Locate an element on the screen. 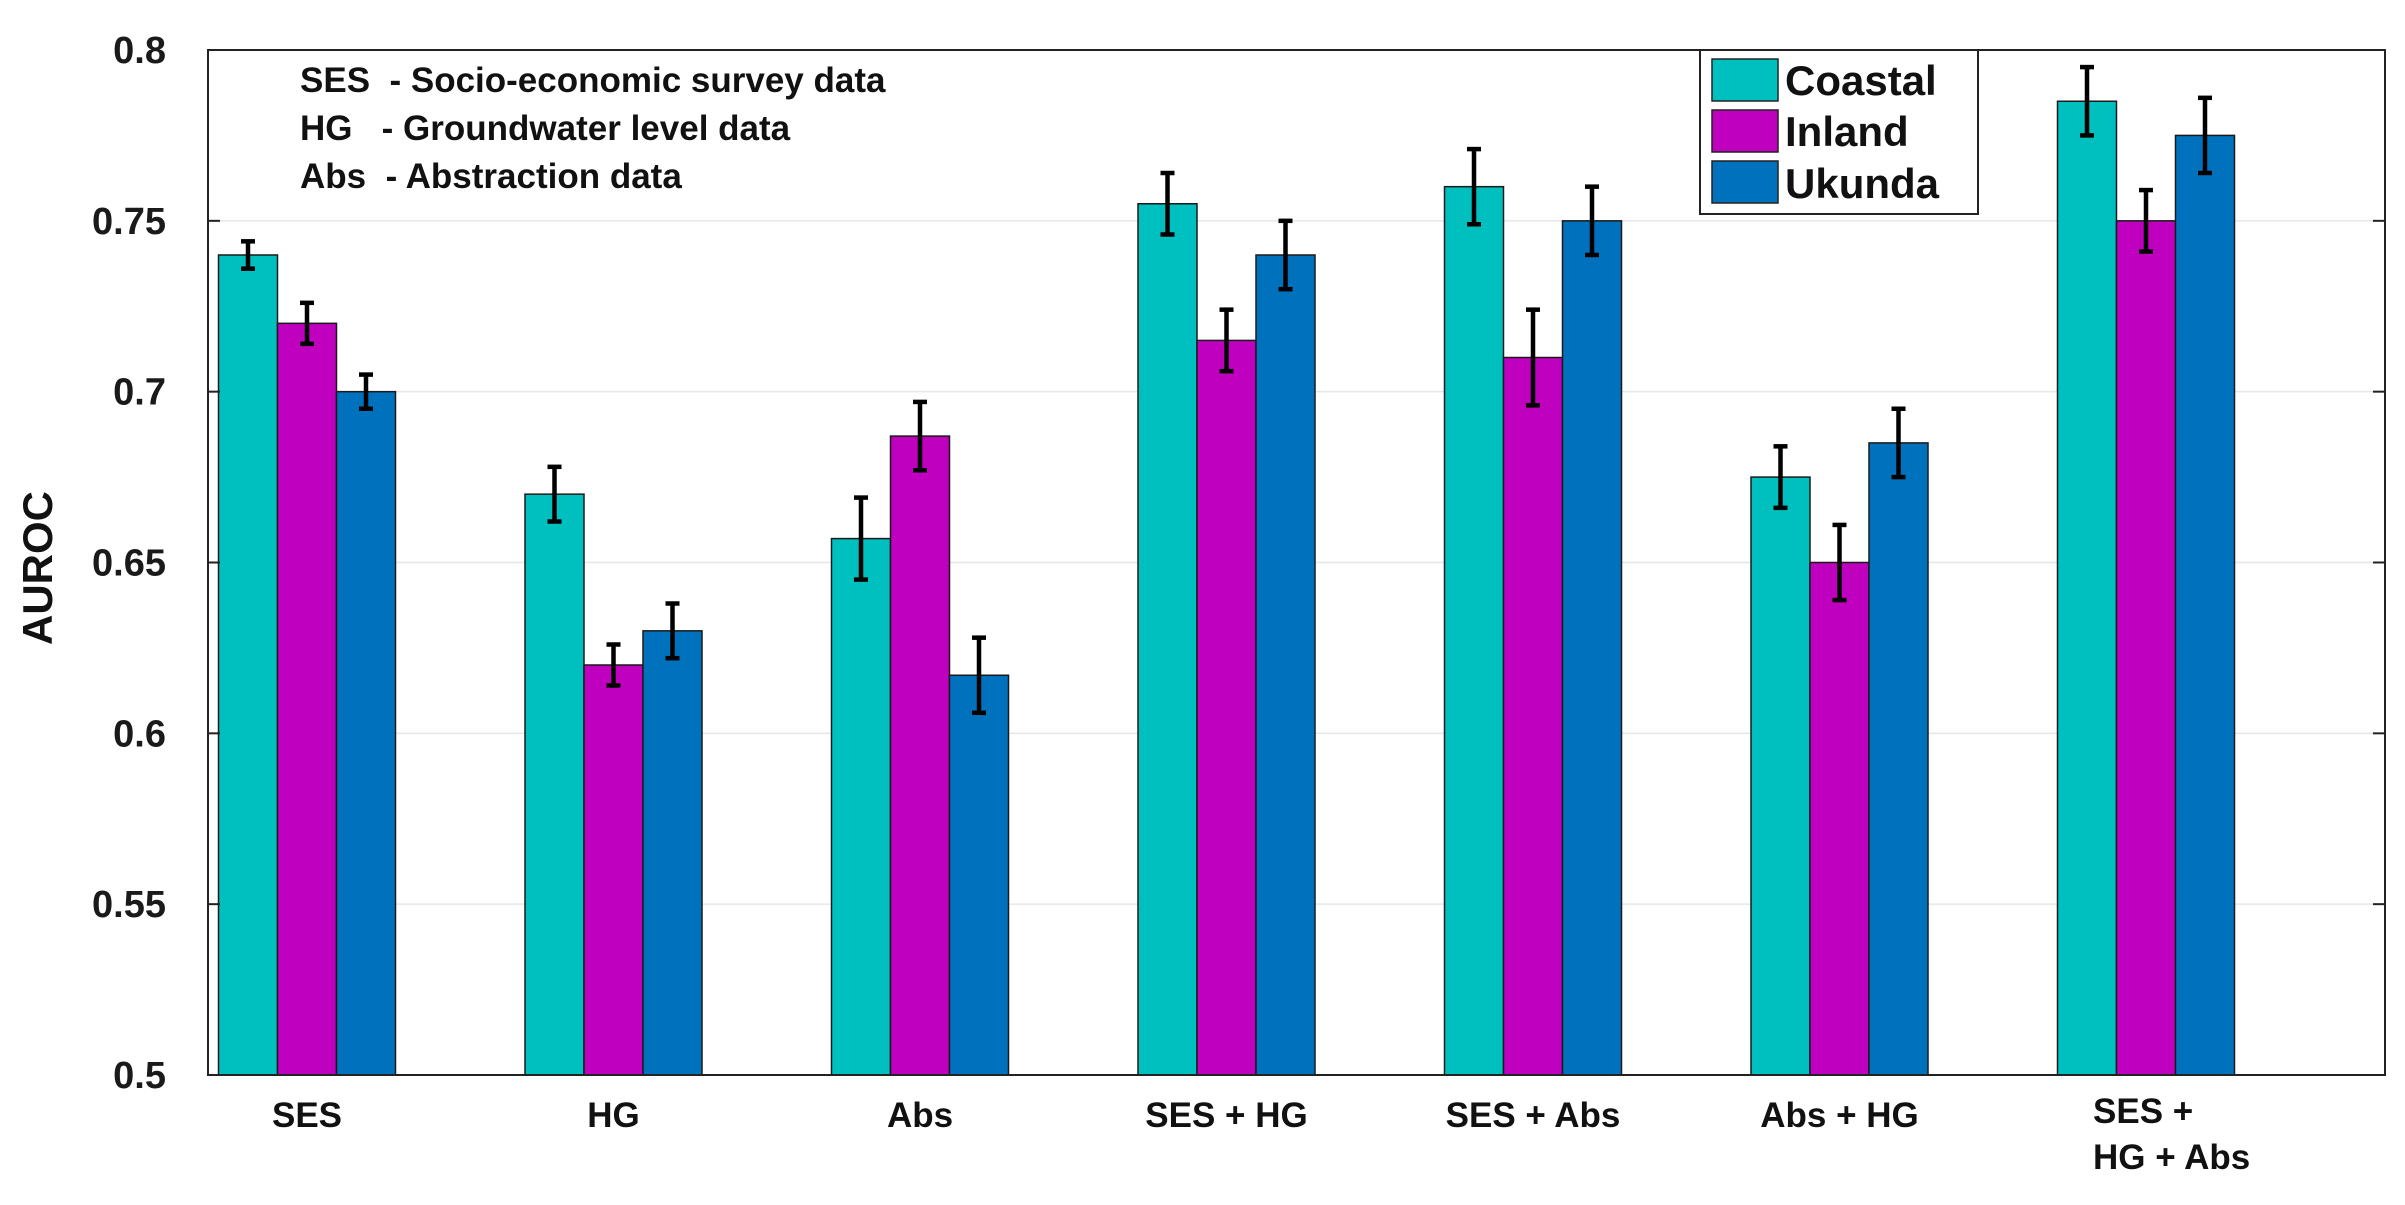 The width and height of the screenshot is (2405, 1205). annotation-hg: HG - Groundwater level data is located at coordinates (545, 128).